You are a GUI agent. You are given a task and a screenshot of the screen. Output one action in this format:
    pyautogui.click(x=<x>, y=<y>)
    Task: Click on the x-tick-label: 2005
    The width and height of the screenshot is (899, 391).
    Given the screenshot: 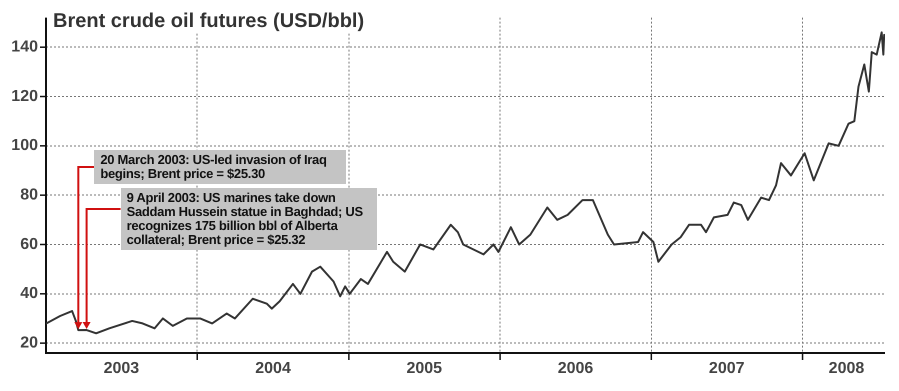 What is the action you would take?
    pyautogui.click(x=424, y=369)
    